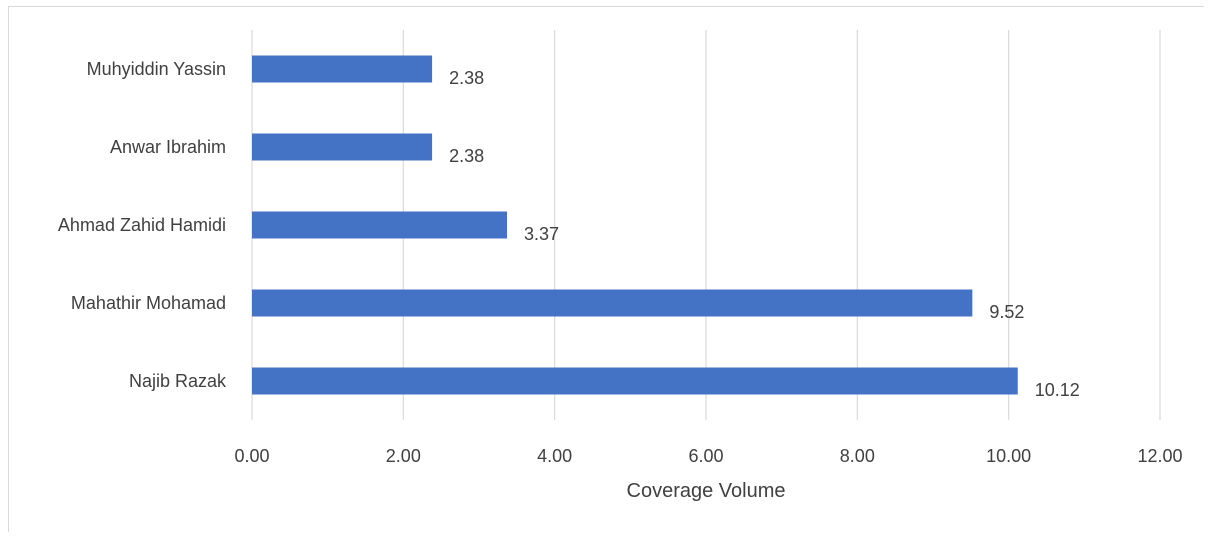  I want to click on category-label: Najib Razak, so click(178, 381).